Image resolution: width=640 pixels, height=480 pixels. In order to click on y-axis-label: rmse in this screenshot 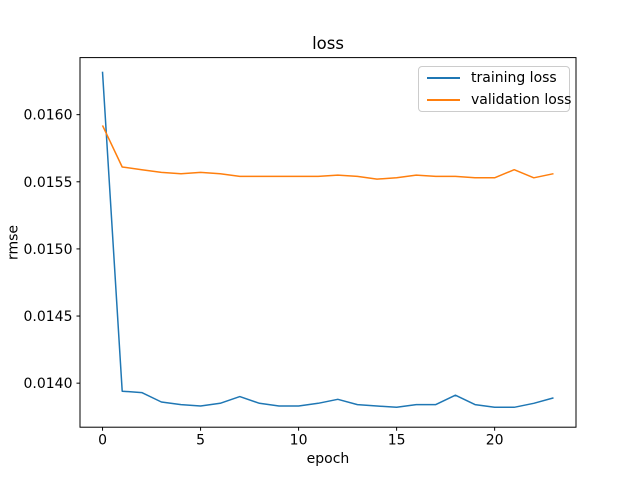, I will do `click(13, 242)`.